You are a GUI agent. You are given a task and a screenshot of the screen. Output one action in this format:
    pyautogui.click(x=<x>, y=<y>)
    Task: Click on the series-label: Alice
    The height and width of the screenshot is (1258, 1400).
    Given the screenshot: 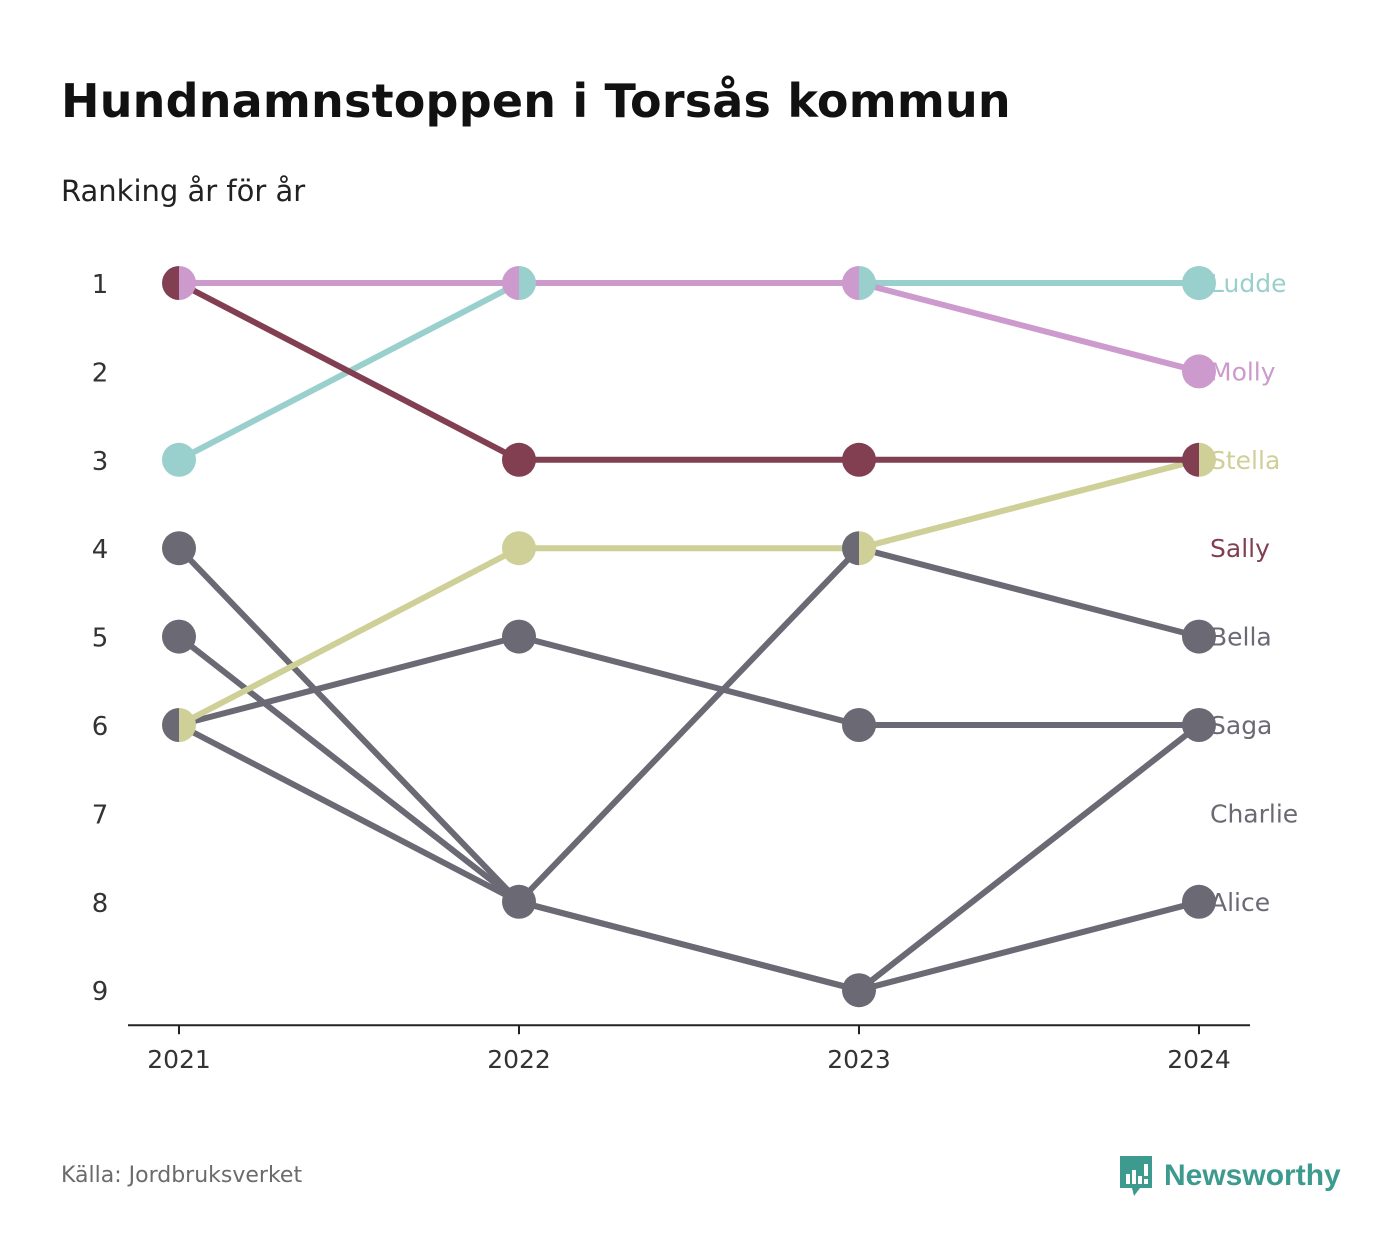 What is the action you would take?
    pyautogui.click(x=1240, y=902)
    